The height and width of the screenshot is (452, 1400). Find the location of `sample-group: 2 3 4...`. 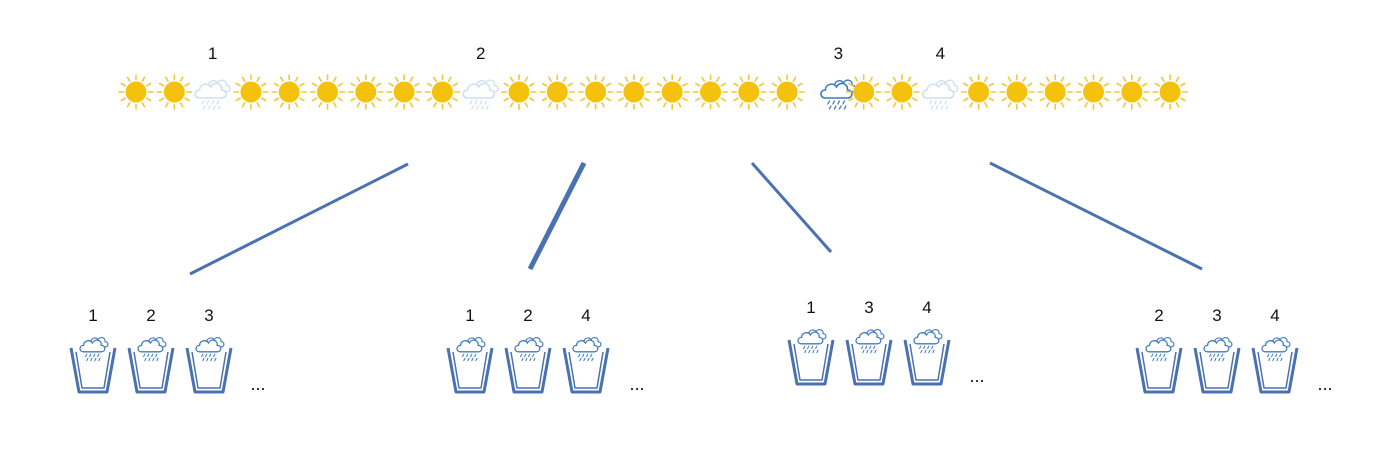

sample-group: 2 3 4... is located at coordinates (1234, 350).